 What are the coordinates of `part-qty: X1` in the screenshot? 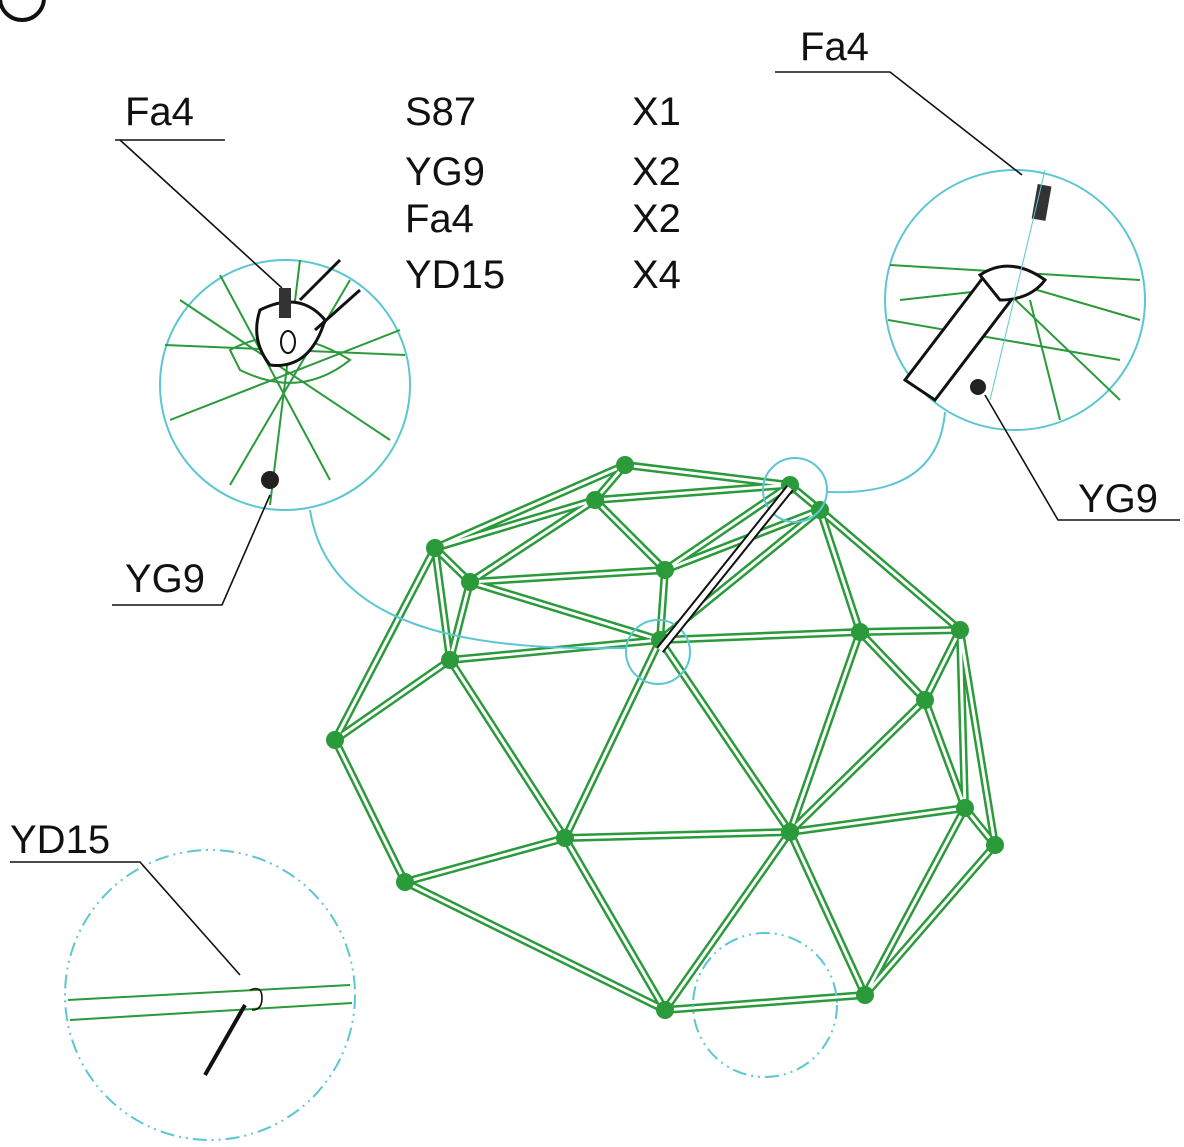 It's located at (656, 112).